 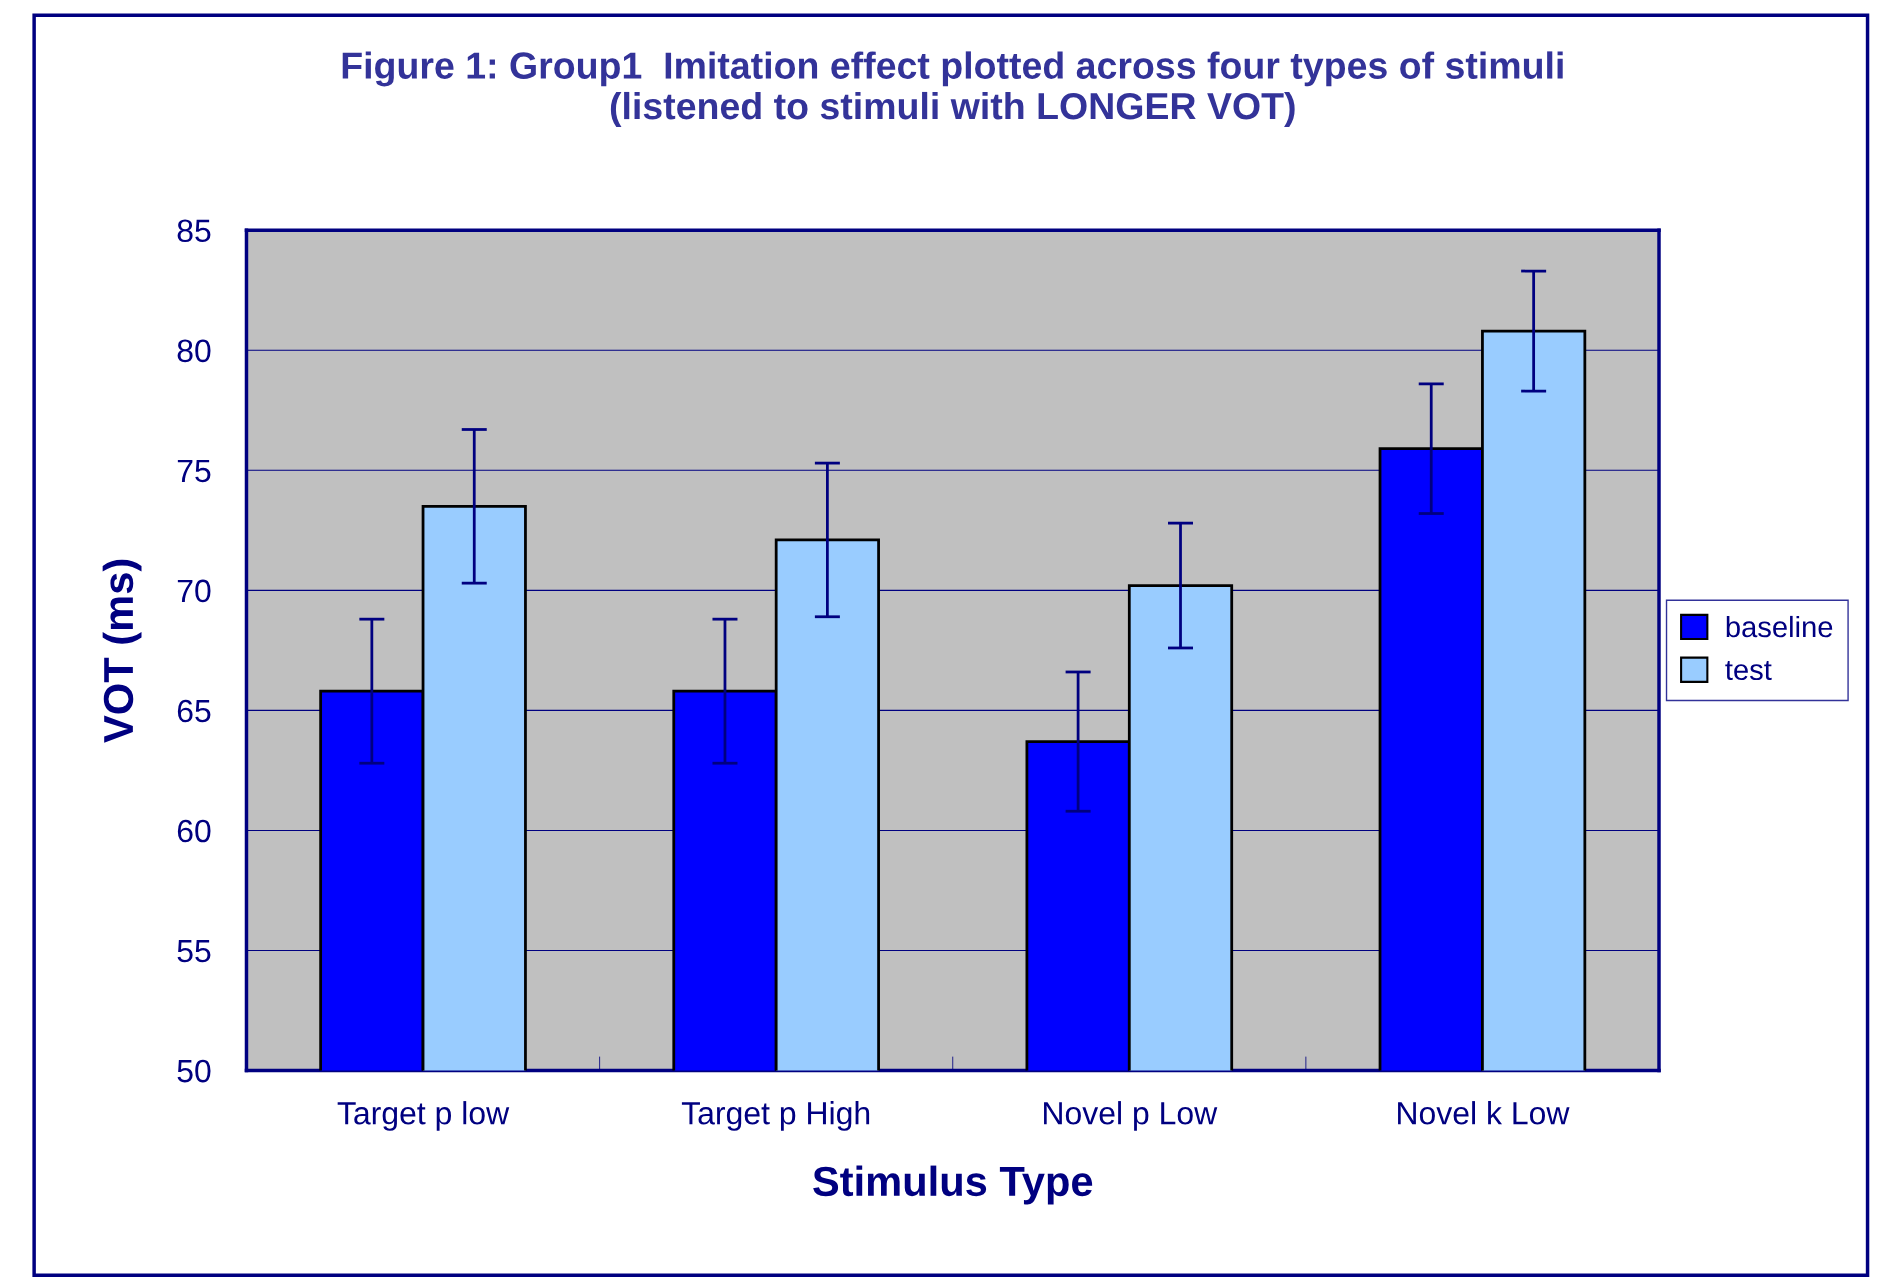 I want to click on x-tick-label: Novel p Low, so click(x=1131, y=1116).